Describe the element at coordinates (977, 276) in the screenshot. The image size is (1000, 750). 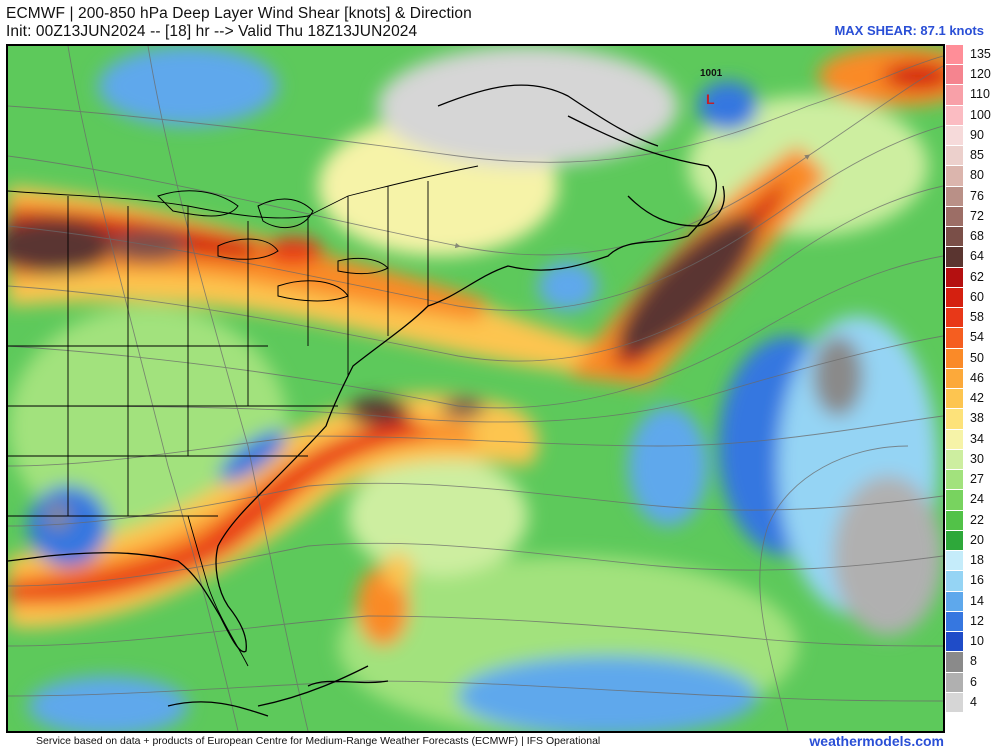
I see `colorbar-label: 62` at that location.